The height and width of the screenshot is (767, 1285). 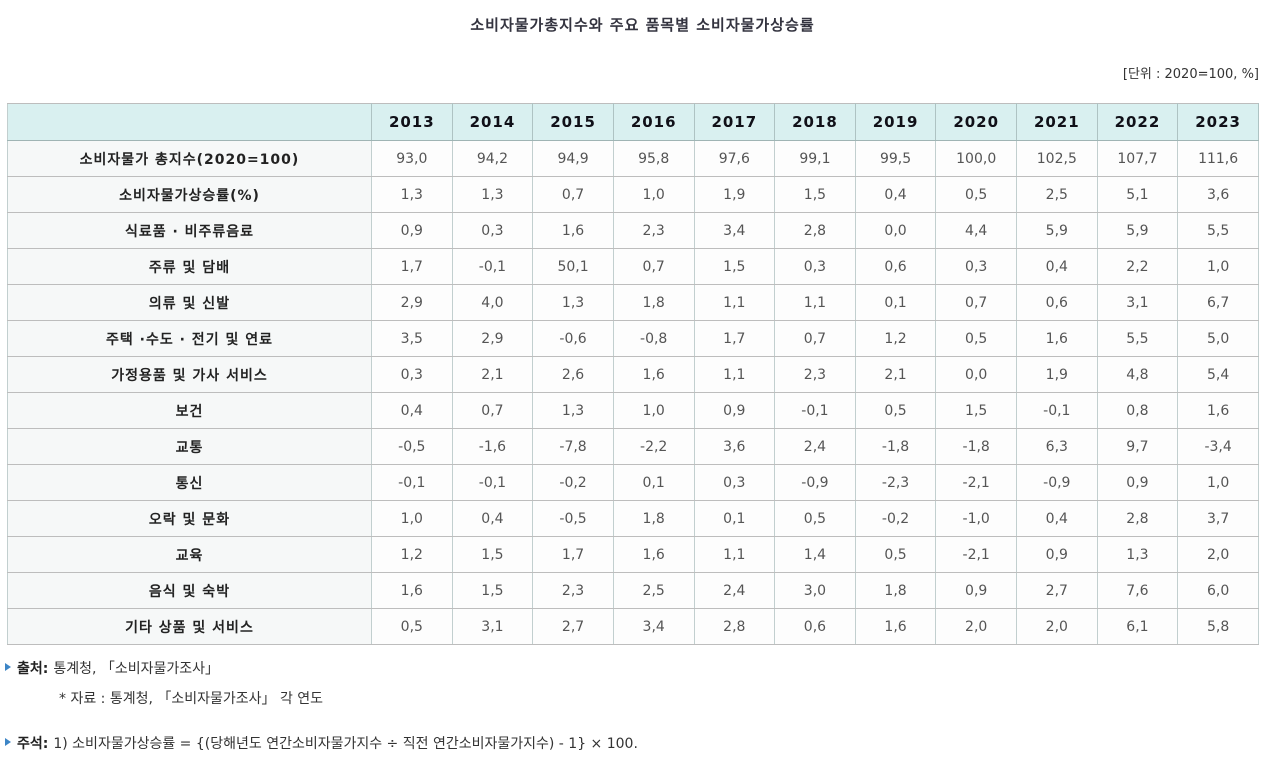 What do you see at coordinates (1057, 302) in the screenshot?
I see `value-cell: 0,6` at bounding box center [1057, 302].